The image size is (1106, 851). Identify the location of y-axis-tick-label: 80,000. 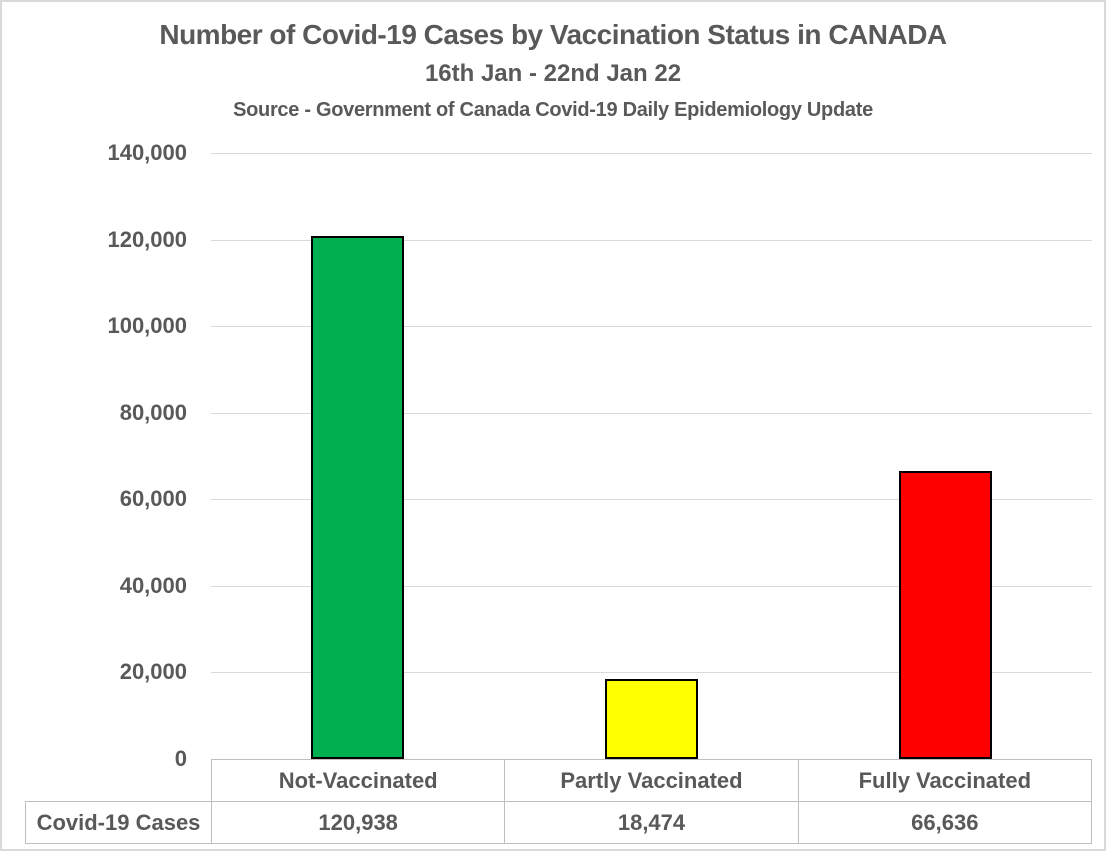
(153, 412).